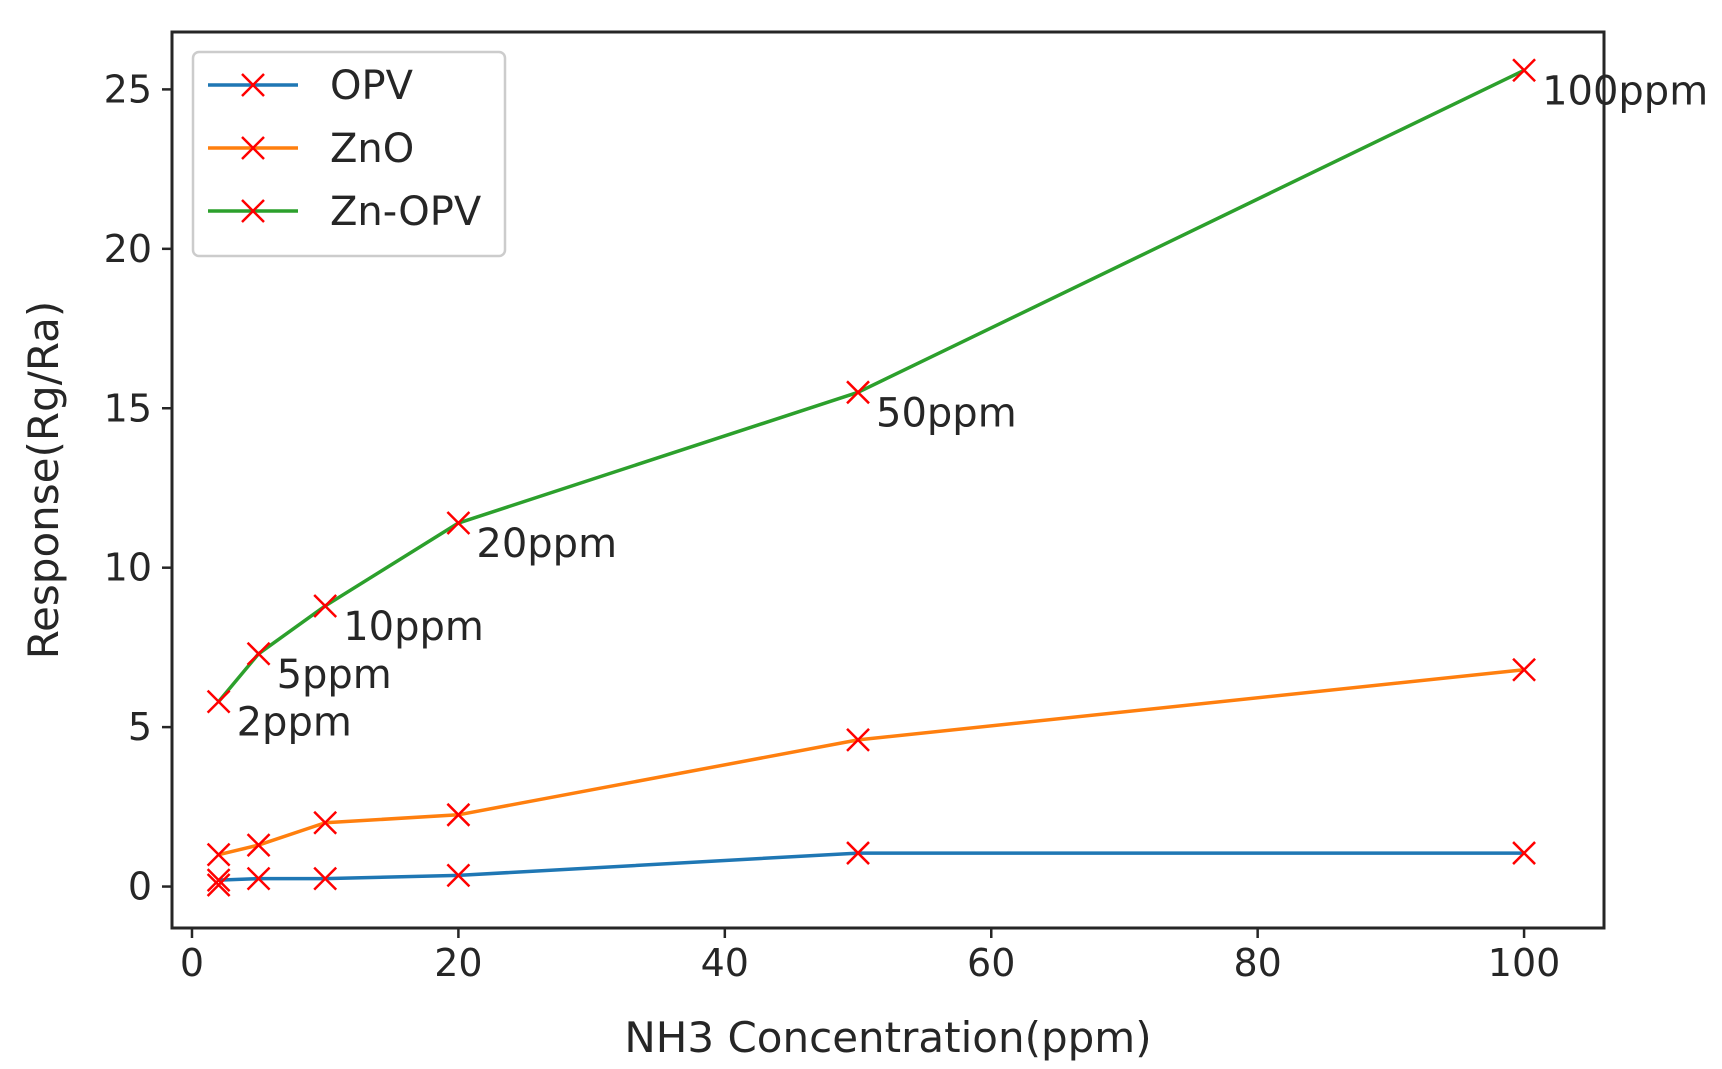 The height and width of the screenshot is (1069, 1722). What do you see at coordinates (406, 212) in the screenshot?
I see `legend-label-zn-opv: Zn-OPV` at bounding box center [406, 212].